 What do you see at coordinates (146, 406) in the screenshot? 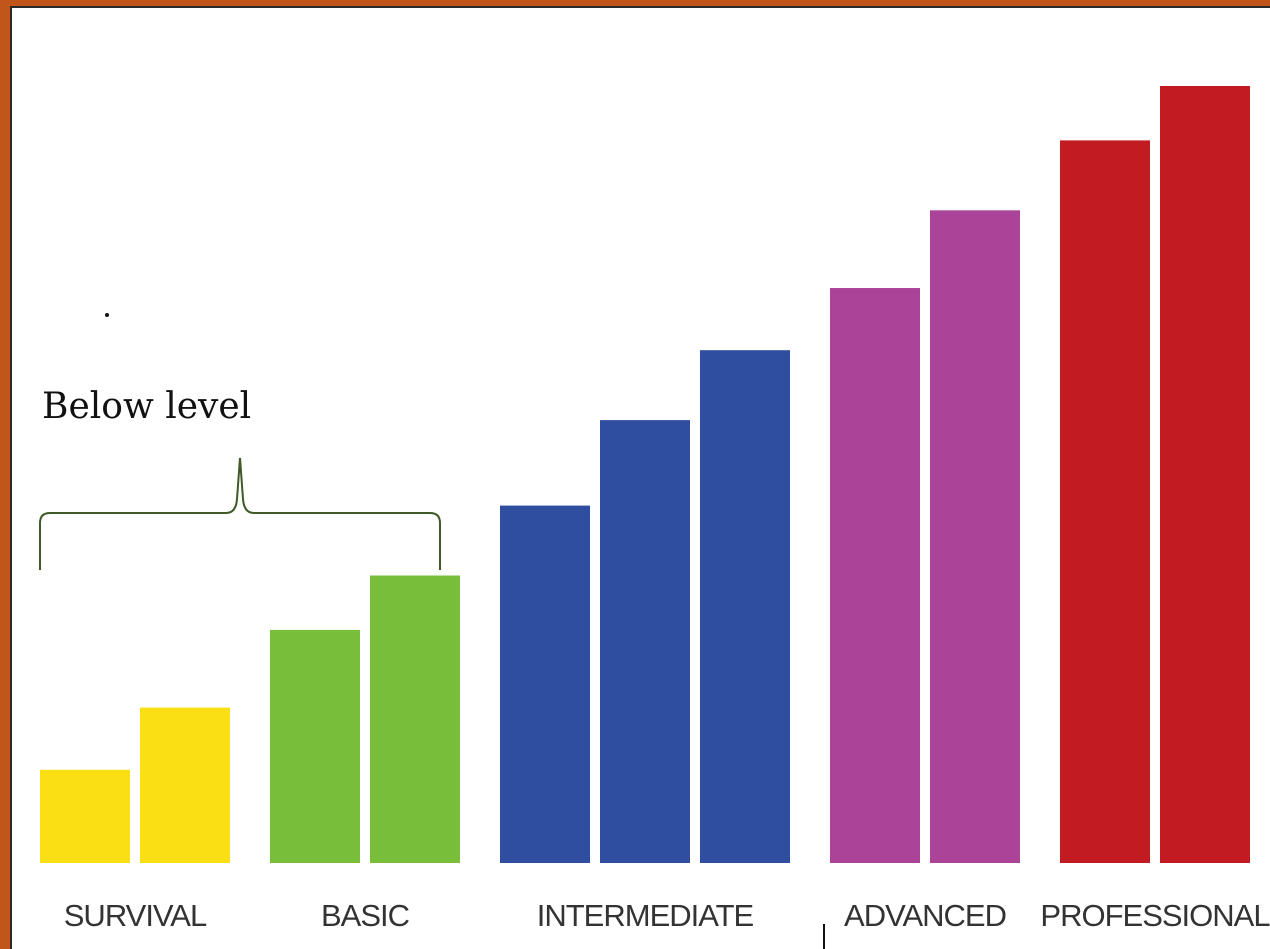
I see `annotation-label: Below level` at bounding box center [146, 406].